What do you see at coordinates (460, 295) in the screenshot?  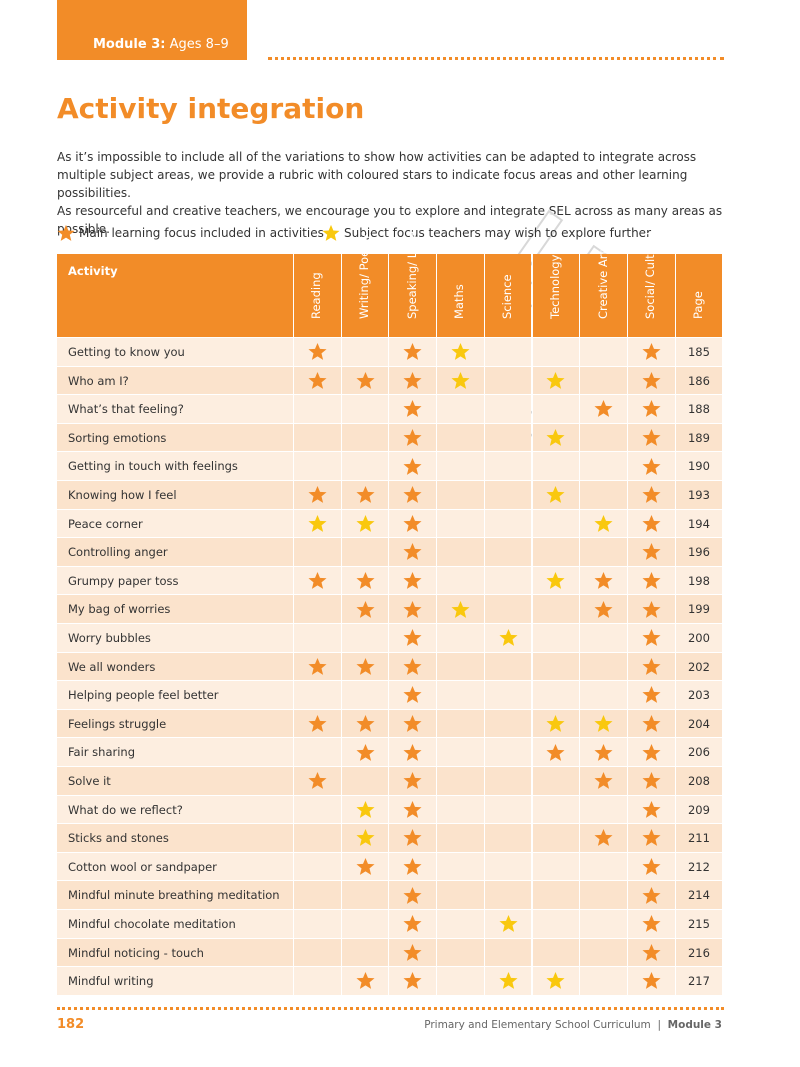 I see `header-cell: Maths` at bounding box center [460, 295].